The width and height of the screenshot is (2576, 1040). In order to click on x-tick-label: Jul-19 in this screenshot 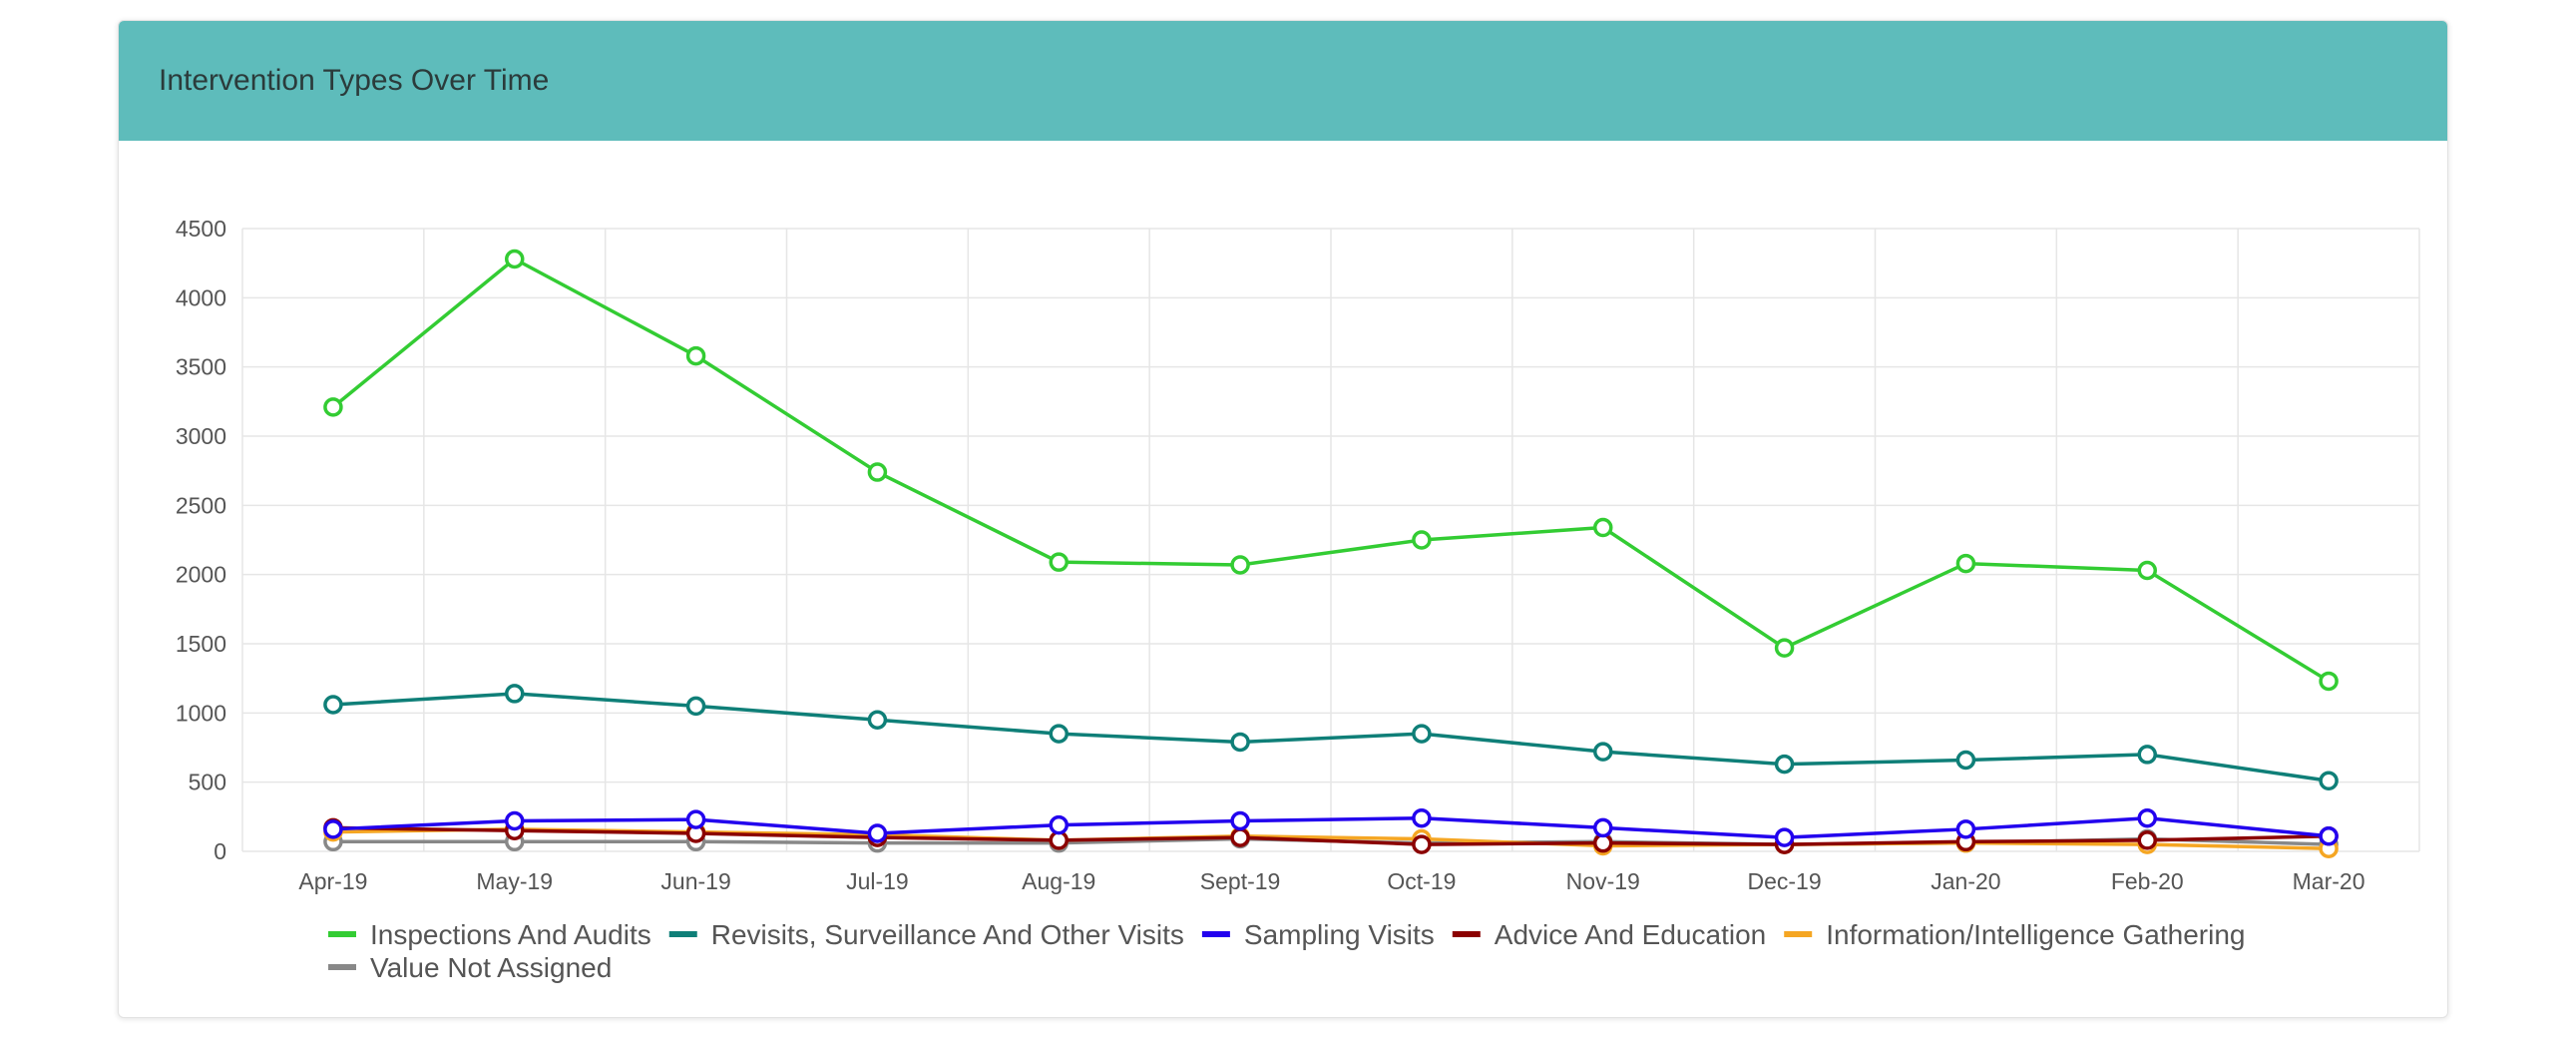, I will do `click(877, 881)`.